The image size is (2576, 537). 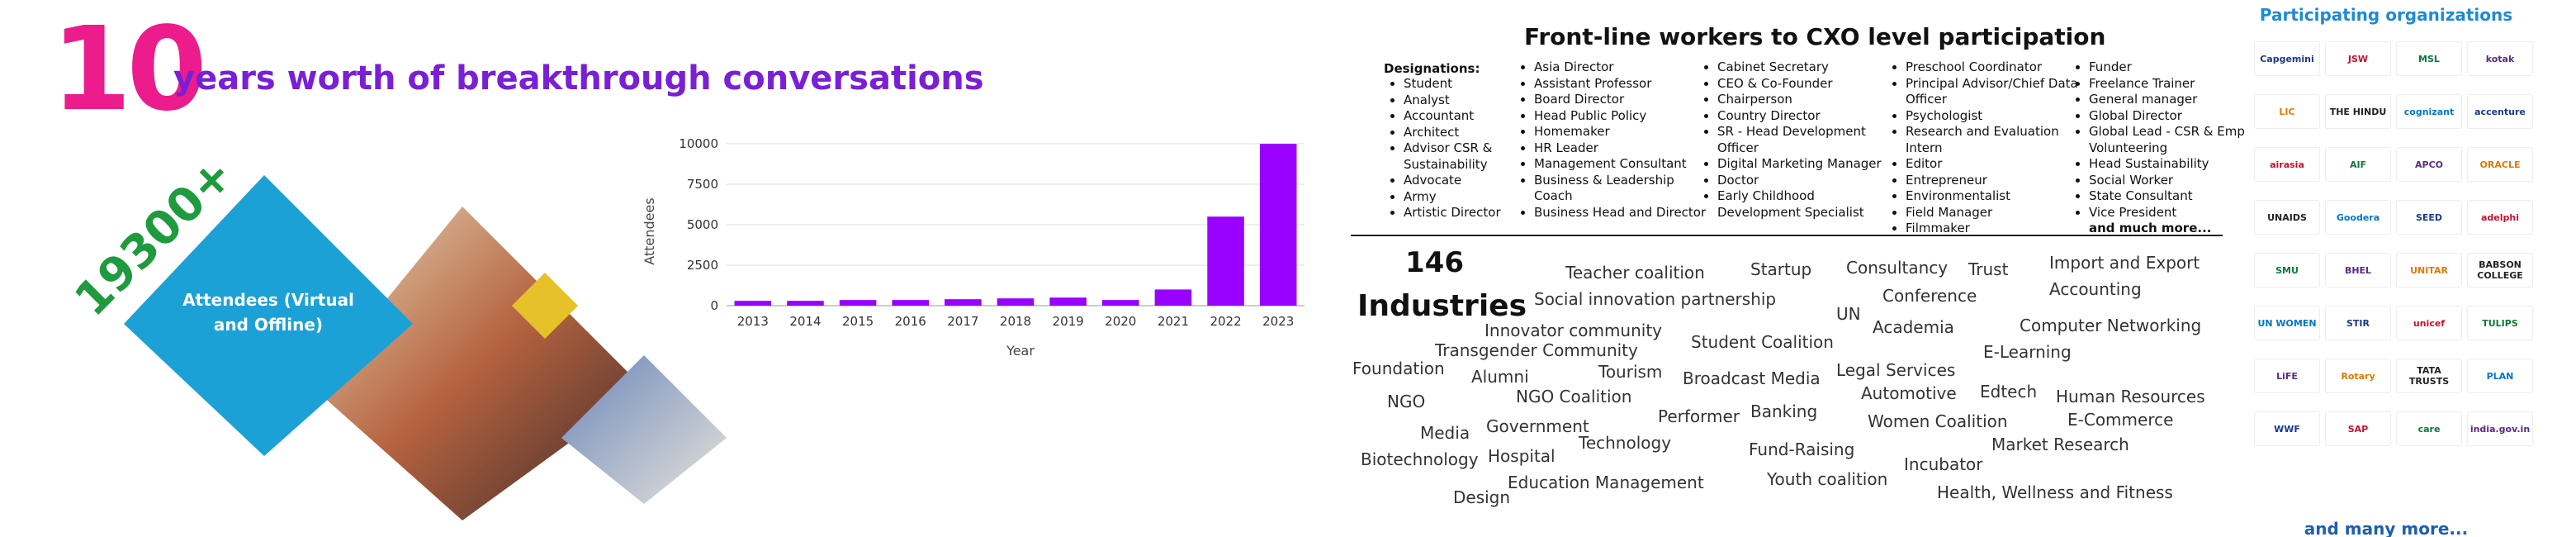 What do you see at coordinates (1536, 350) in the screenshot?
I see `industry-word: Transgender Community` at bounding box center [1536, 350].